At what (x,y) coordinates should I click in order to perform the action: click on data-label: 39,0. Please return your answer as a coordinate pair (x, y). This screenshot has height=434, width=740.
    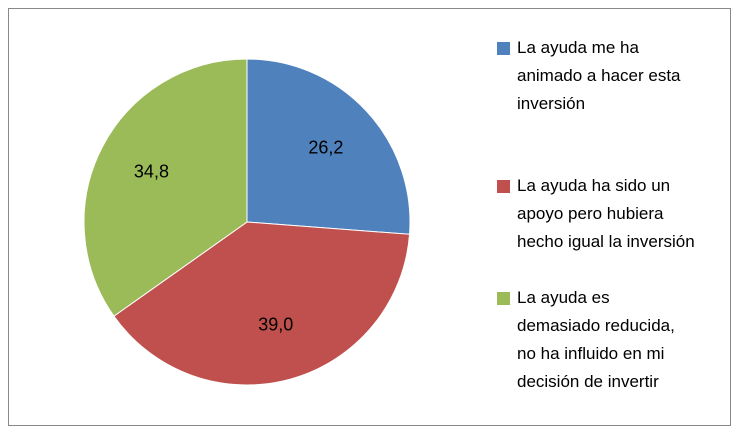
    Looking at the image, I should click on (275, 324).